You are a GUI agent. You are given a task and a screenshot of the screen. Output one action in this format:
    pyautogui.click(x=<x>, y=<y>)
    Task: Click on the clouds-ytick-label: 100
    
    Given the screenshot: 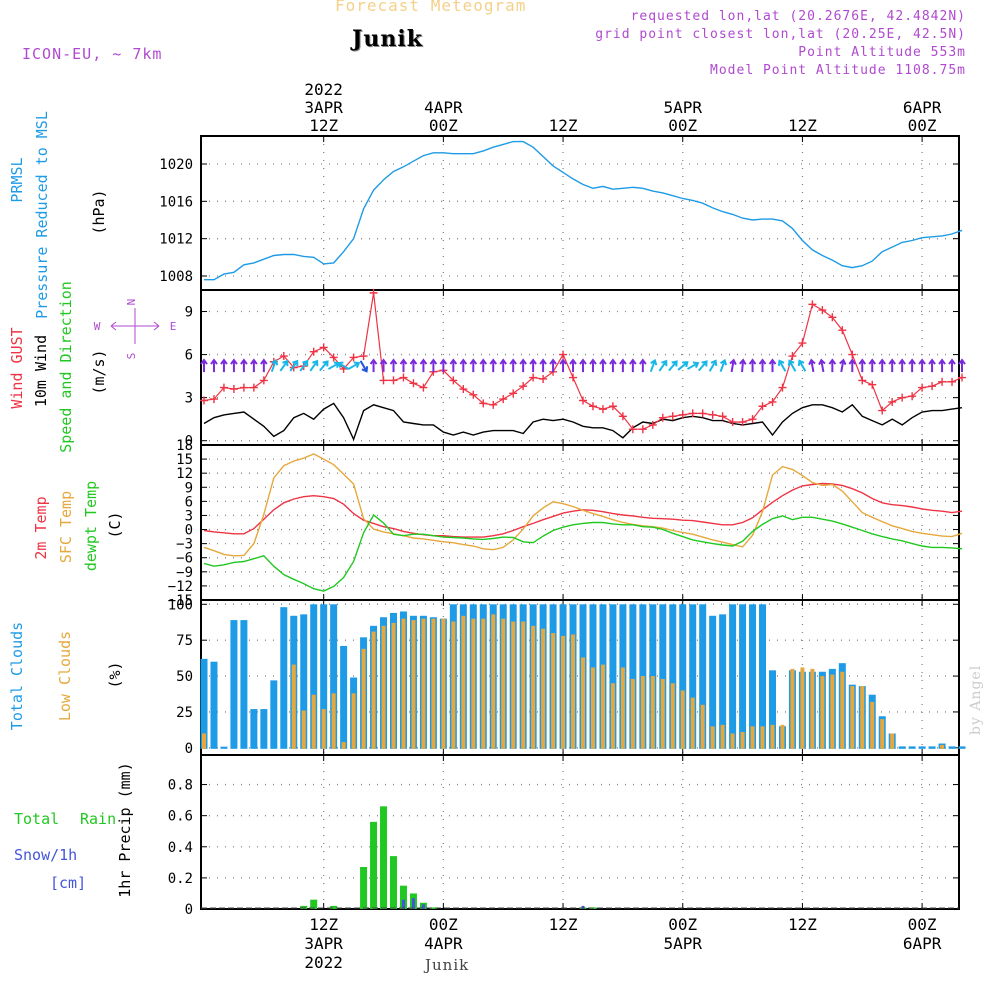 What is the action you would take?
    pyautogui.click(x=180, y=605)
    